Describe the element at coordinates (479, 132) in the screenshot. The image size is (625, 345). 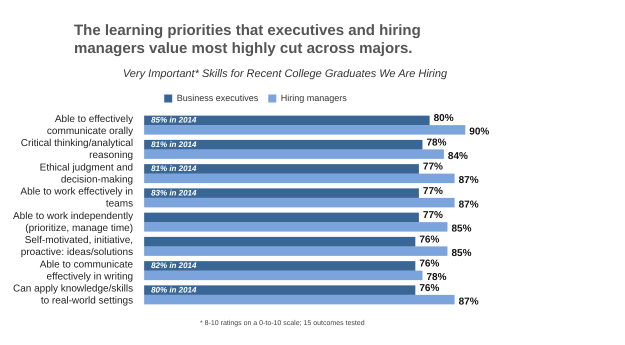
I see `data-label: 90%` at that location.